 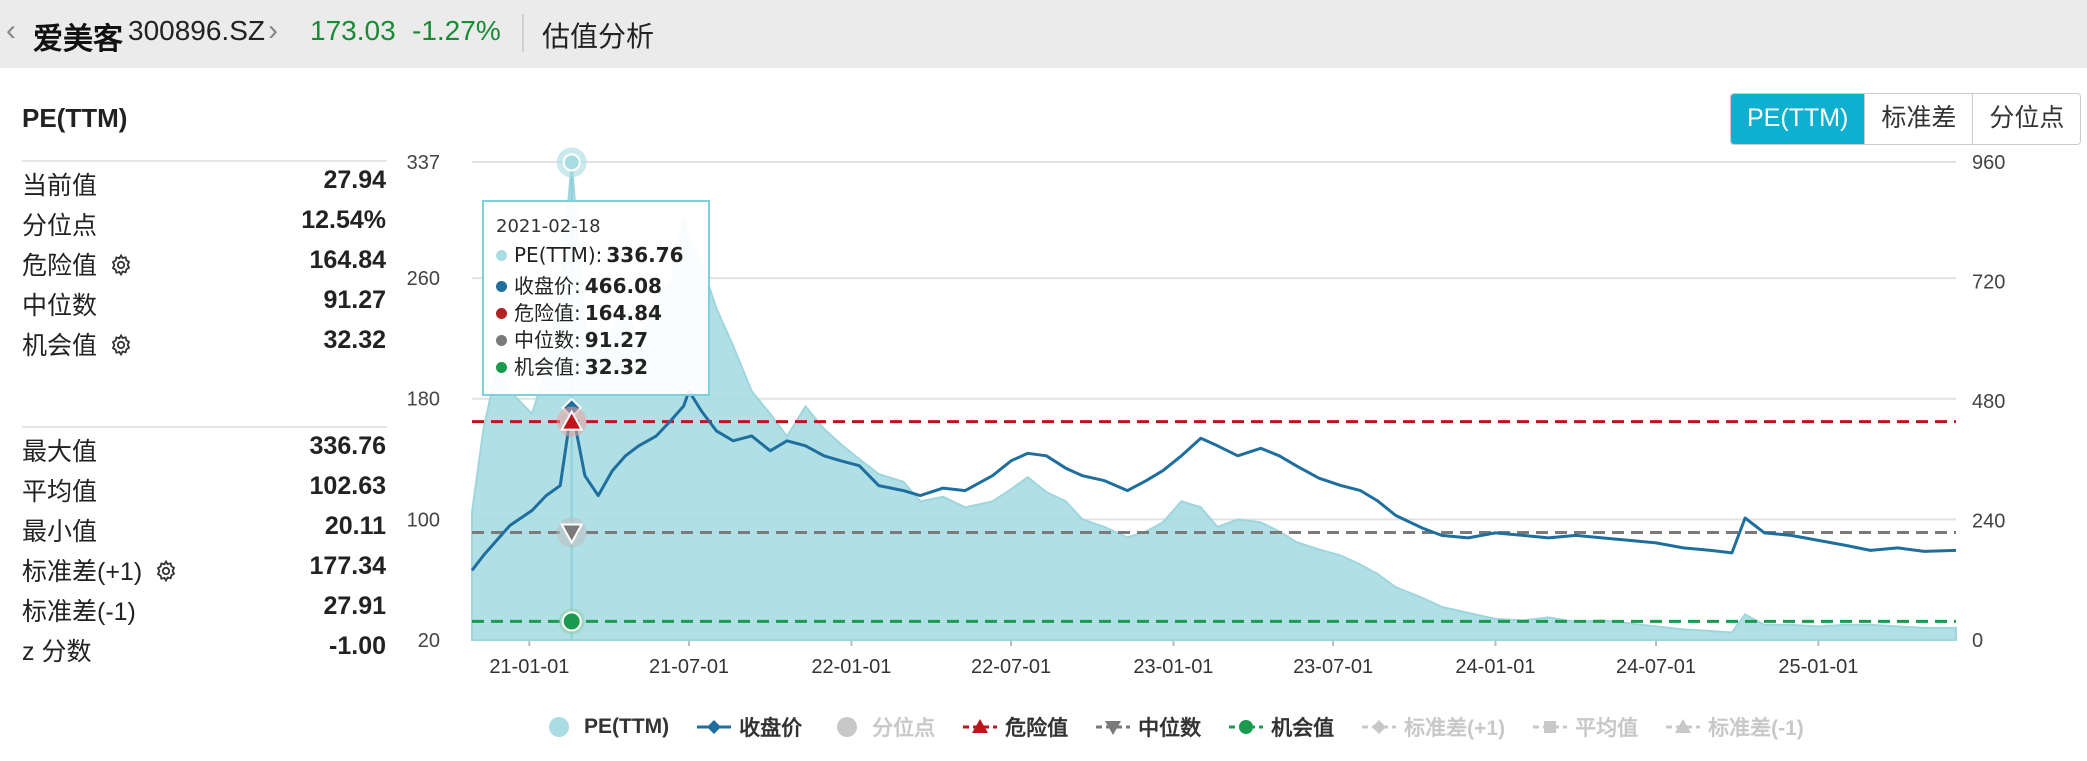 I want to click on tooltip-row: 危险值: 164.84, so click(x=602, y=311).